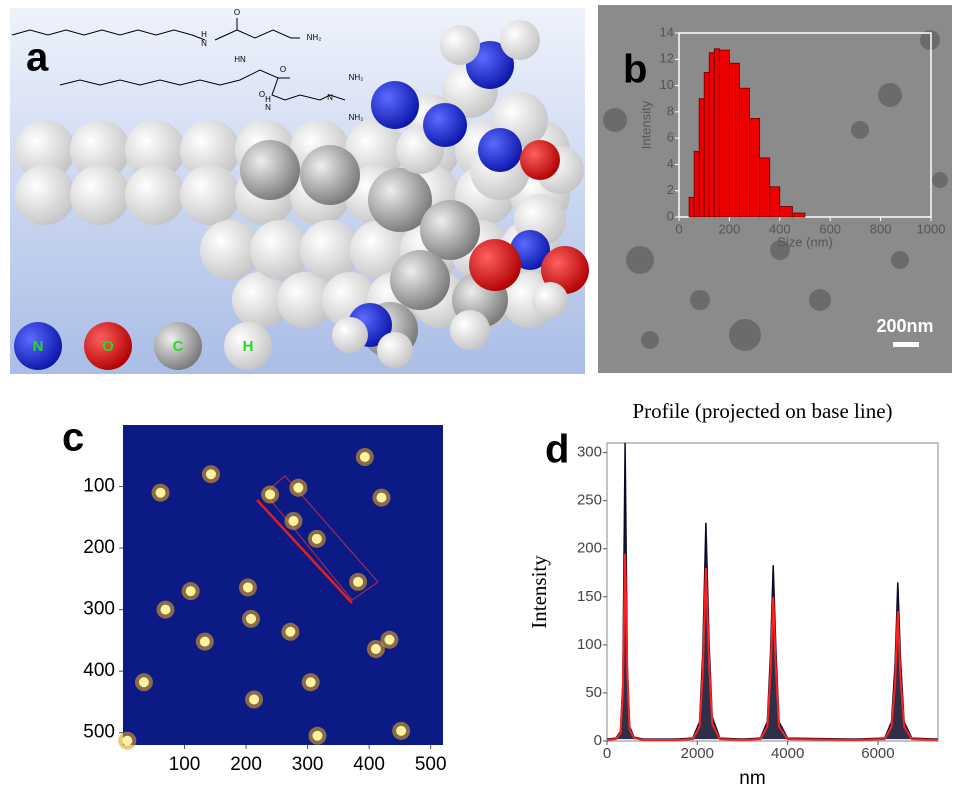  I want to click on chart-title: Profile (projected on base line), so click(762, 411).